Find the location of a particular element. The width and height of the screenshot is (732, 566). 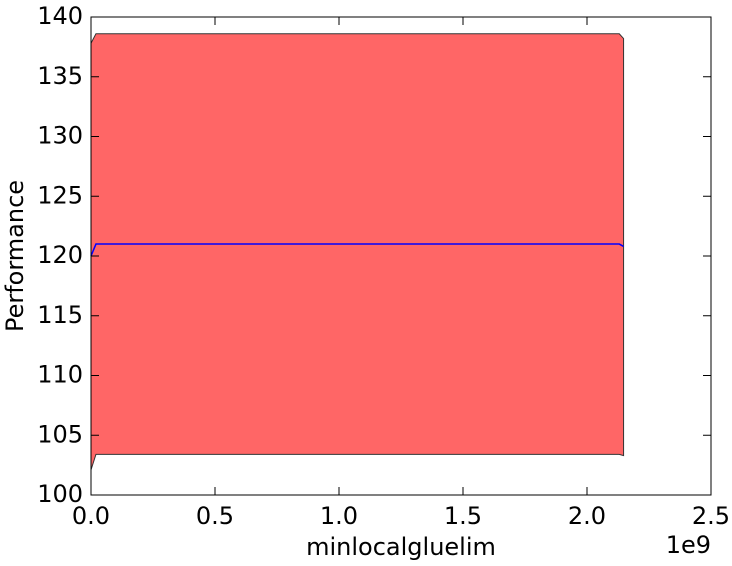

x-offset-label: 1e9 is located at coordinates (688, 545).